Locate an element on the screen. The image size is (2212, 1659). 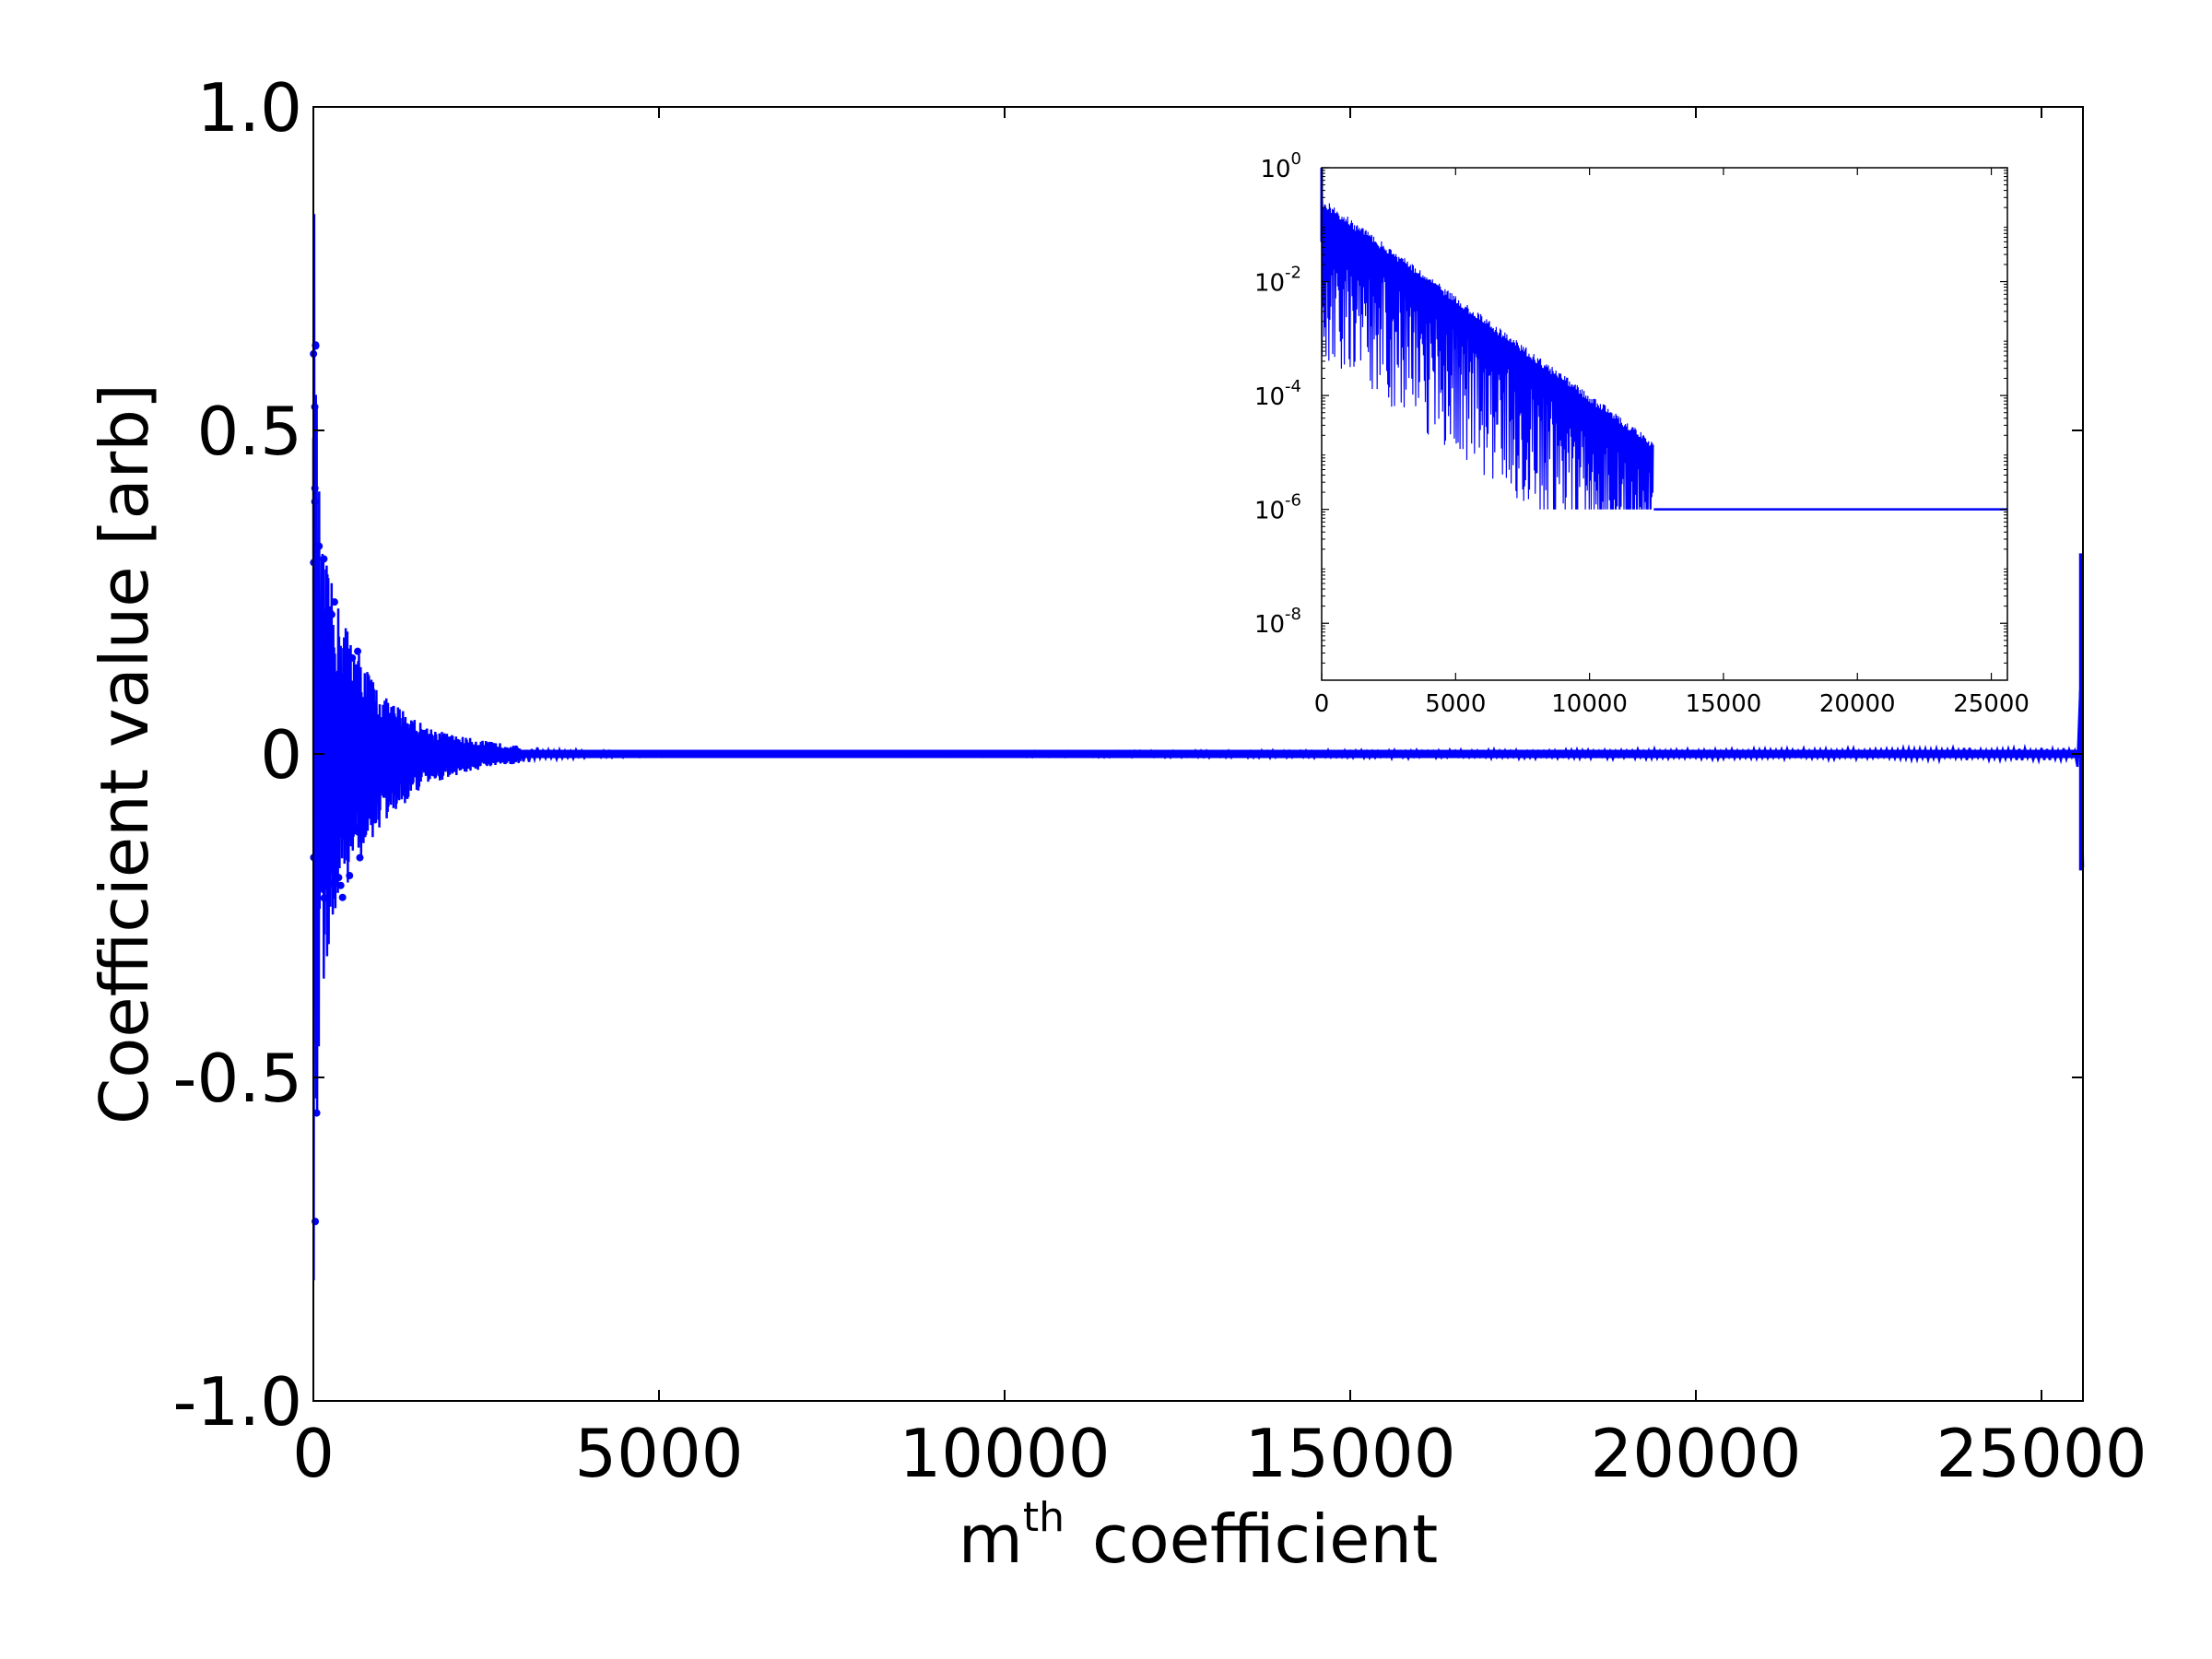
x-tick-label: 25000 is located at coordinates (2041, 1453).